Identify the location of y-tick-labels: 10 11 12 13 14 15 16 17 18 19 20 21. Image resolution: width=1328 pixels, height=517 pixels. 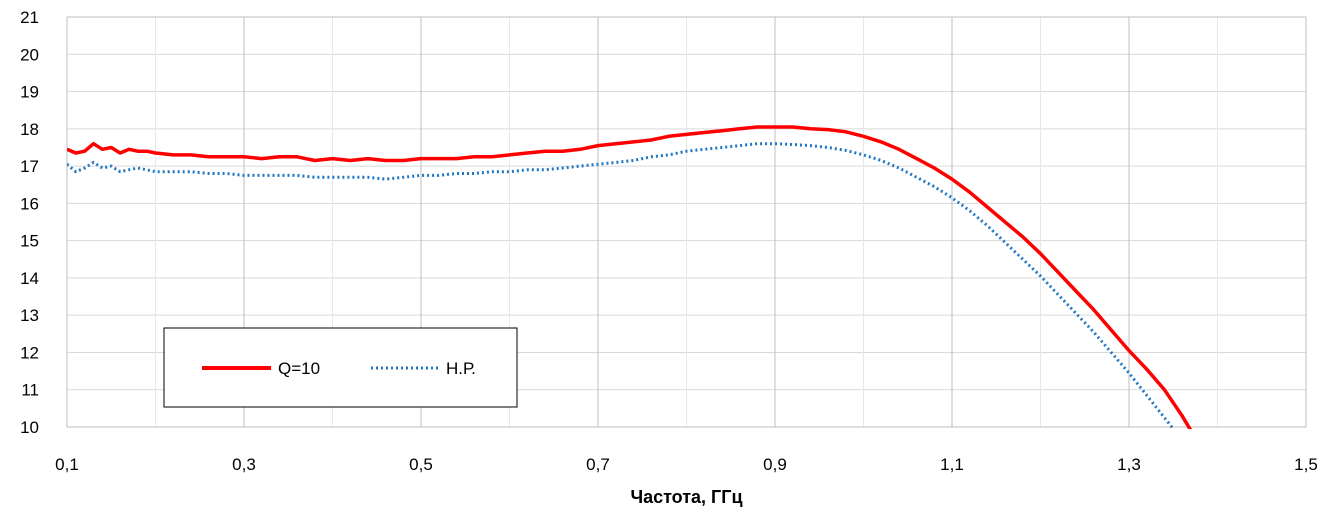
(29, 222).